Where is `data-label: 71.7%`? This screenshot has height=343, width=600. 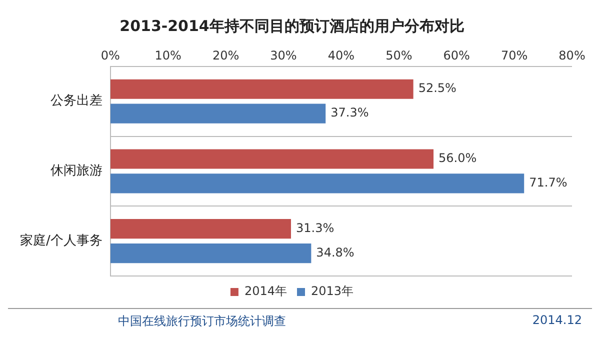 data-label: 71.7% is located at coordinates (548, 183).